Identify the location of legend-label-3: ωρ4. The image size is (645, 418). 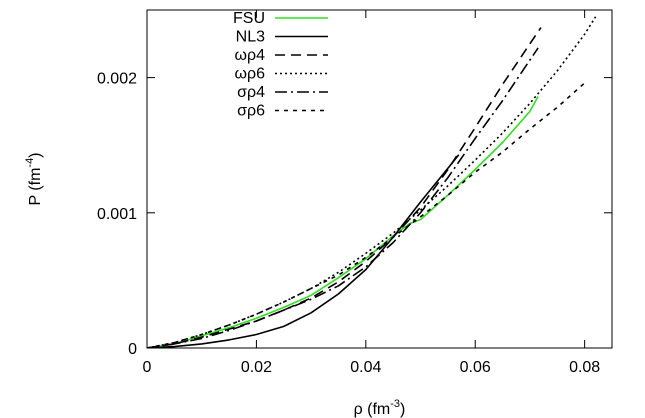
(250, 55).